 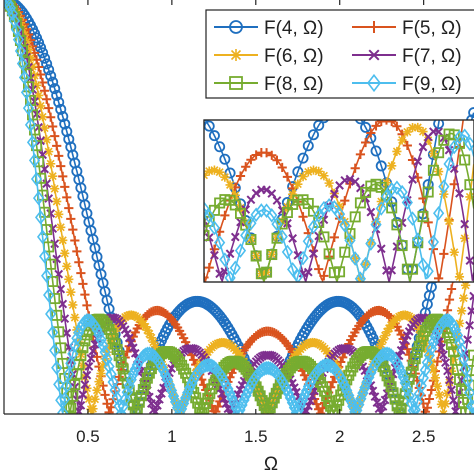 I want to click on legend-item: F(5, Ω), so click(x=407, y=28).